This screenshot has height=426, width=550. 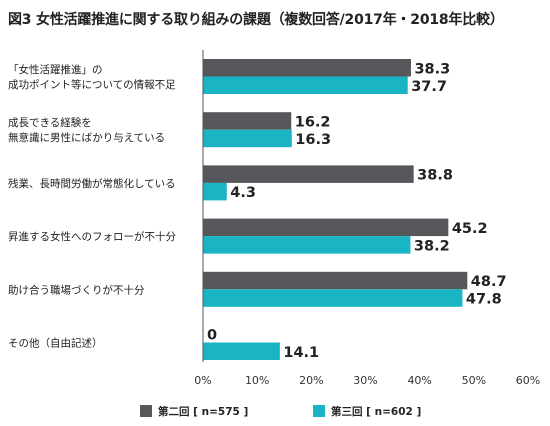 What do you see at coordinates (432, 69) in the screenshot?
I see `data-label: 38.3` at bounding box center [432, 69].